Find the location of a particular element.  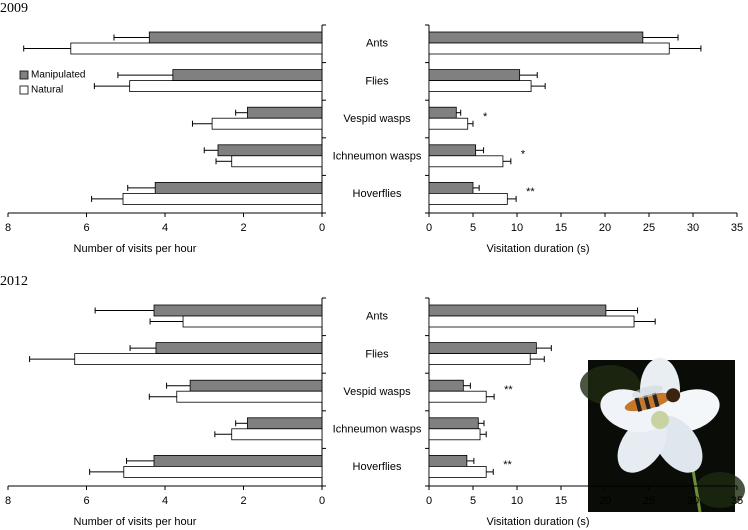

year-label: 2009 is located at coordinates (14, 8).